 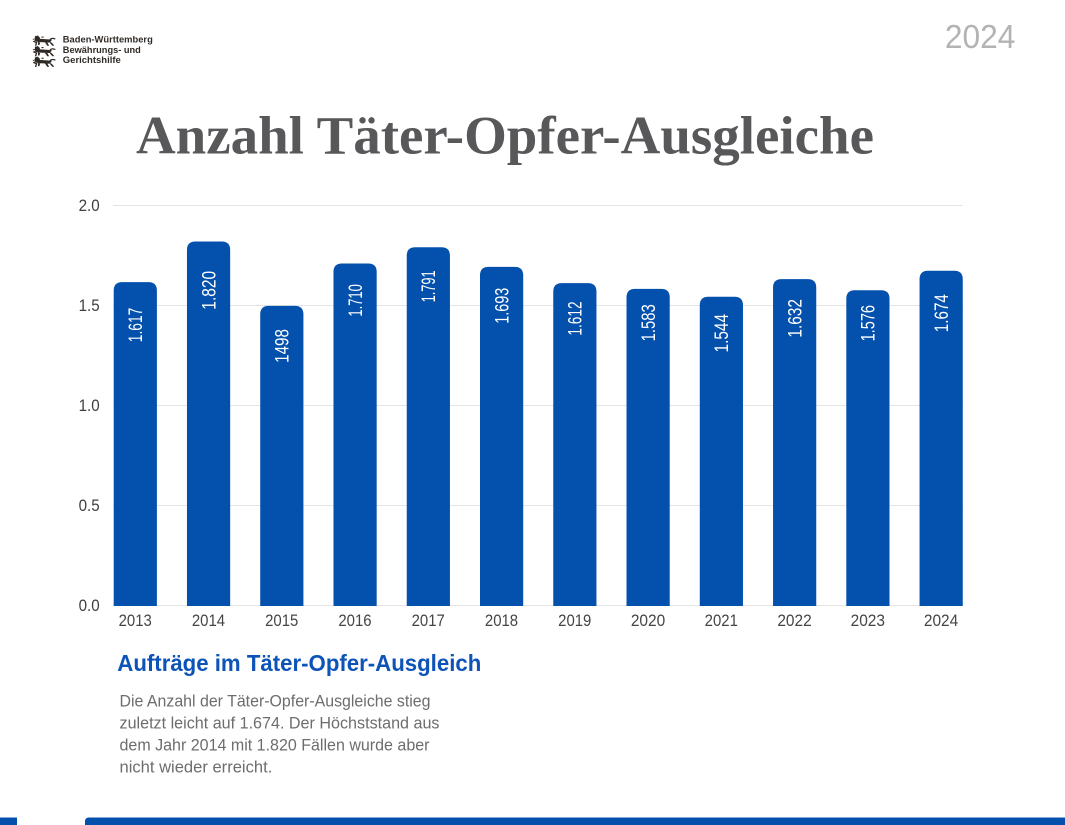 I want to click on svg-text: 1.612, so click(x=576, y=318).